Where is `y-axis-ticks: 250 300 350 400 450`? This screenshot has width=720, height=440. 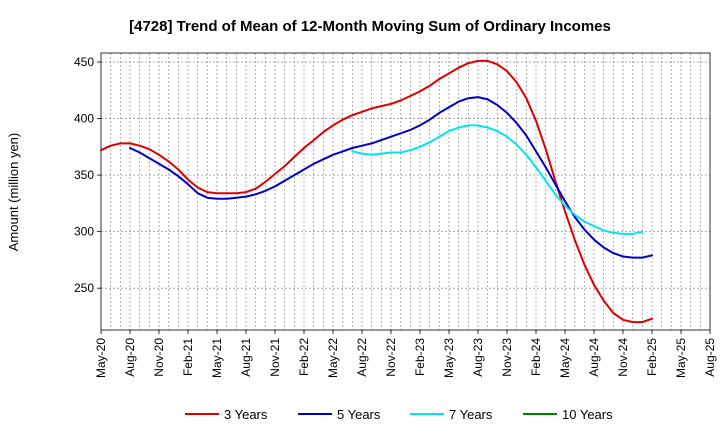
y-axis-ticks: 250 300 350 400 450 is located at coordinates (87, 175).